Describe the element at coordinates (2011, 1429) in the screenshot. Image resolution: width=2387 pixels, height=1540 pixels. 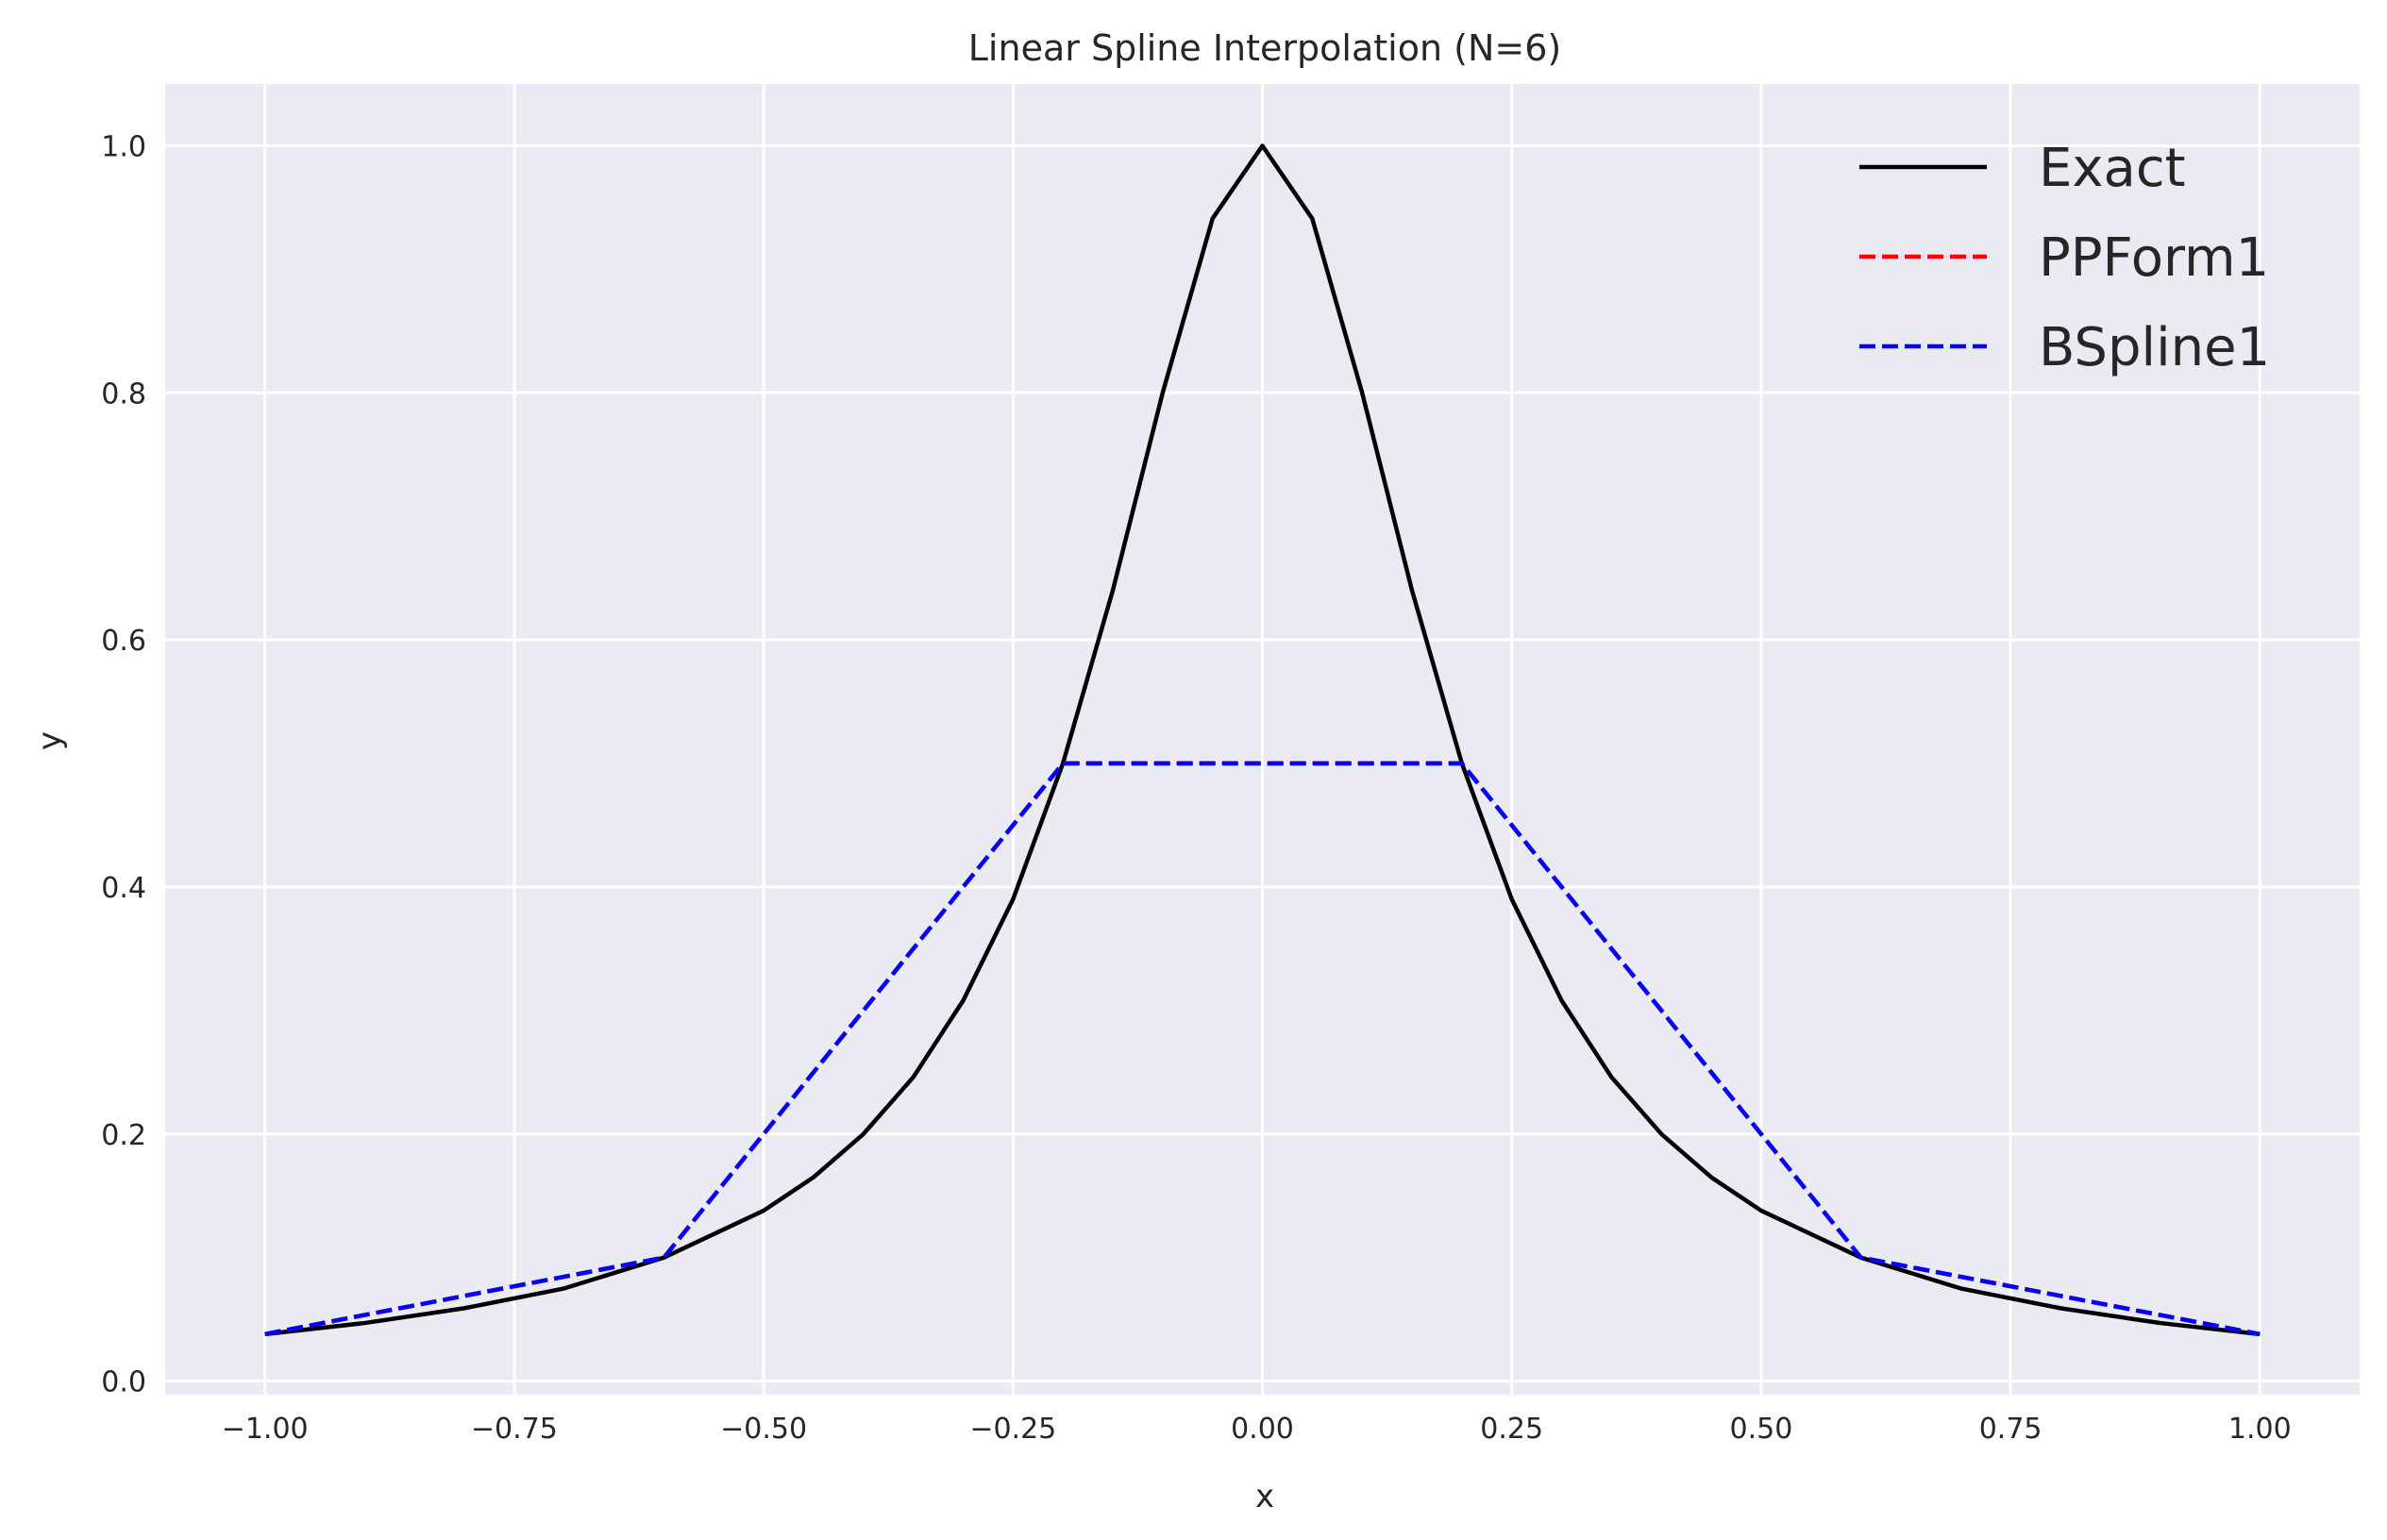
I see `x-tick-label: 0.75` at that location.